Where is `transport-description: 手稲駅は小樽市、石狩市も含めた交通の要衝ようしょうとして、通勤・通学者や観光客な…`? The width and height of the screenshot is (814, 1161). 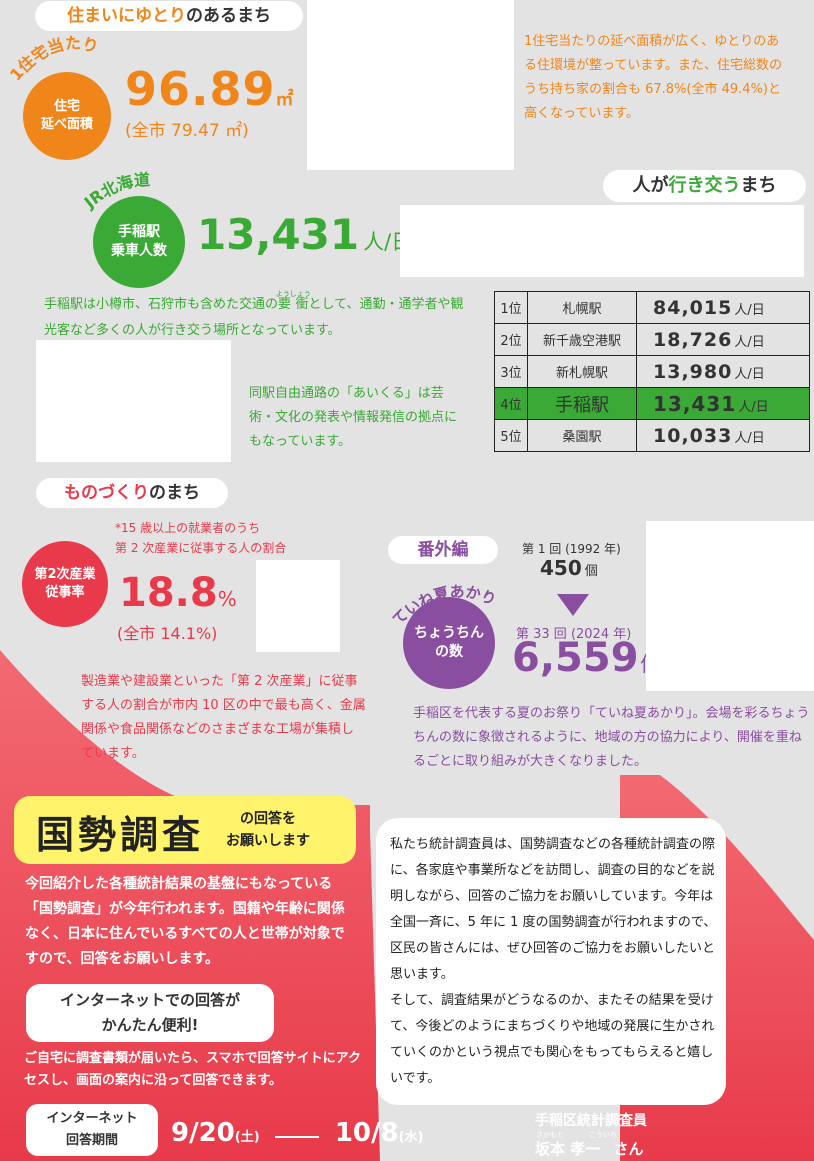
transport-description: 手稲駅は小樽市、石狩市も含めた交通の要衝ようしょうとして、通勤・通学者や観光客な… is located at coordinates (254, 314).